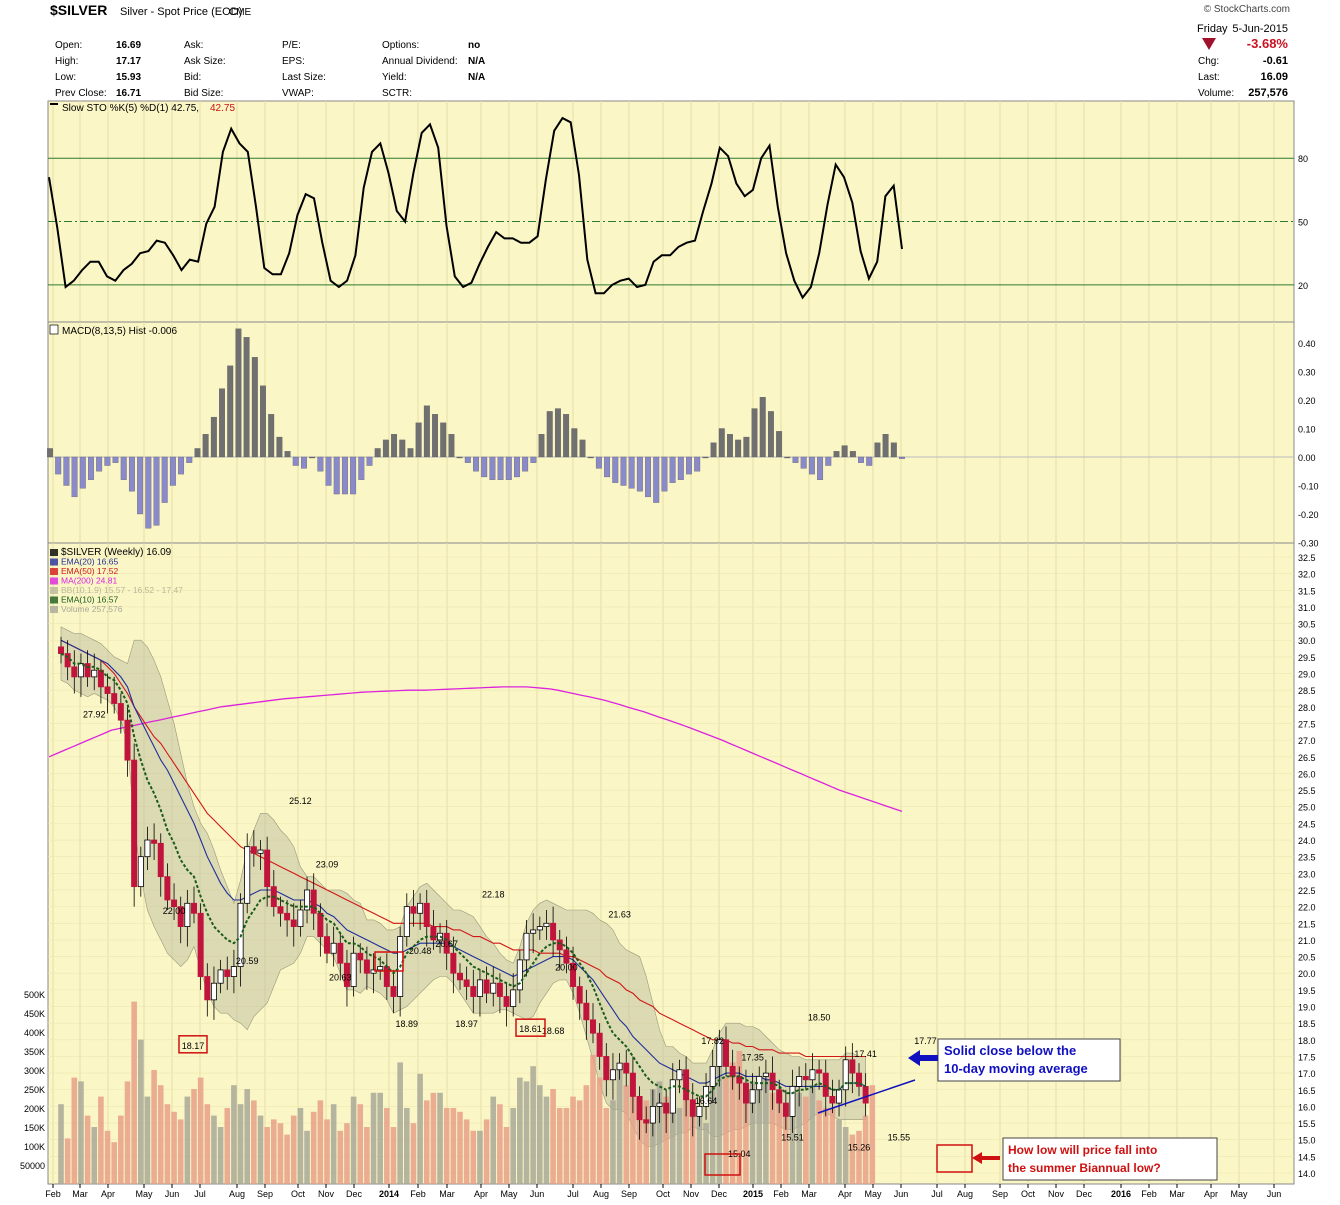 This screenshot has height=1205, width=1340. I want to click on price-label: 22.00, so click(174, 911).